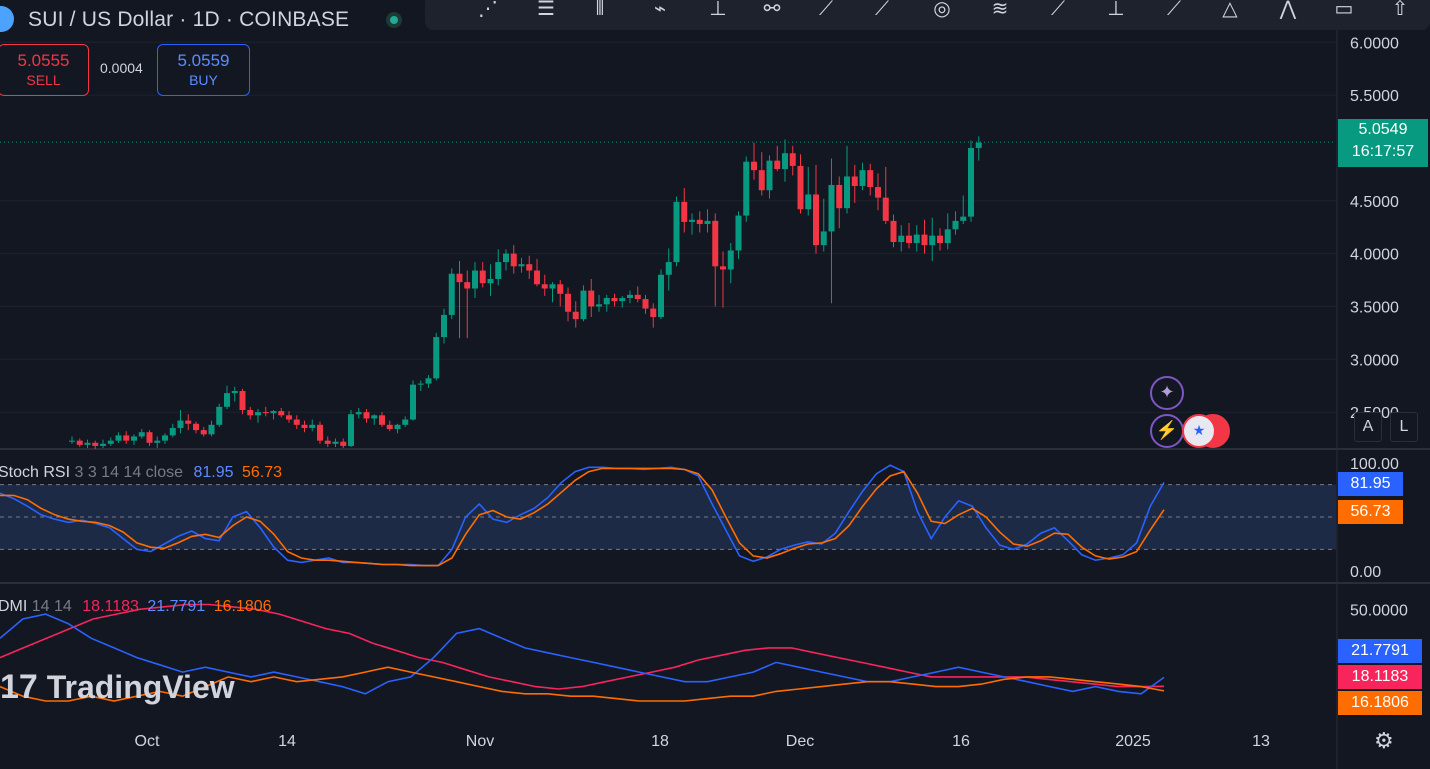 The height and width of the screenshot is (769, 1430). I want to click on x-tick-label: Nov, so click(480, 741).